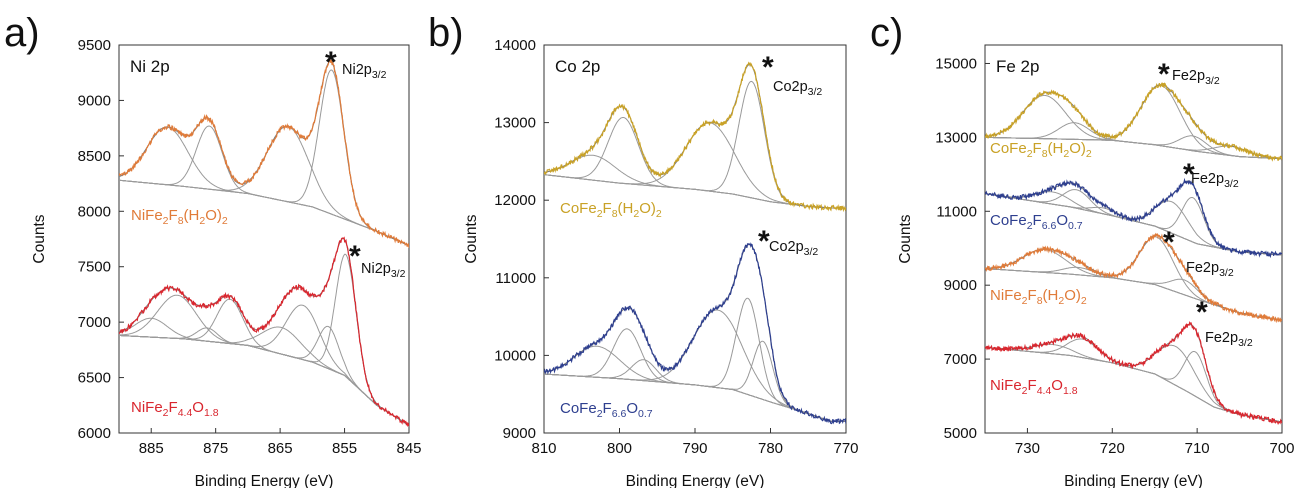  What do you see at coordinates (1112, 448) in the screenshot?
I see `x-tick-label: 720` at bounding box center [1112, 448].